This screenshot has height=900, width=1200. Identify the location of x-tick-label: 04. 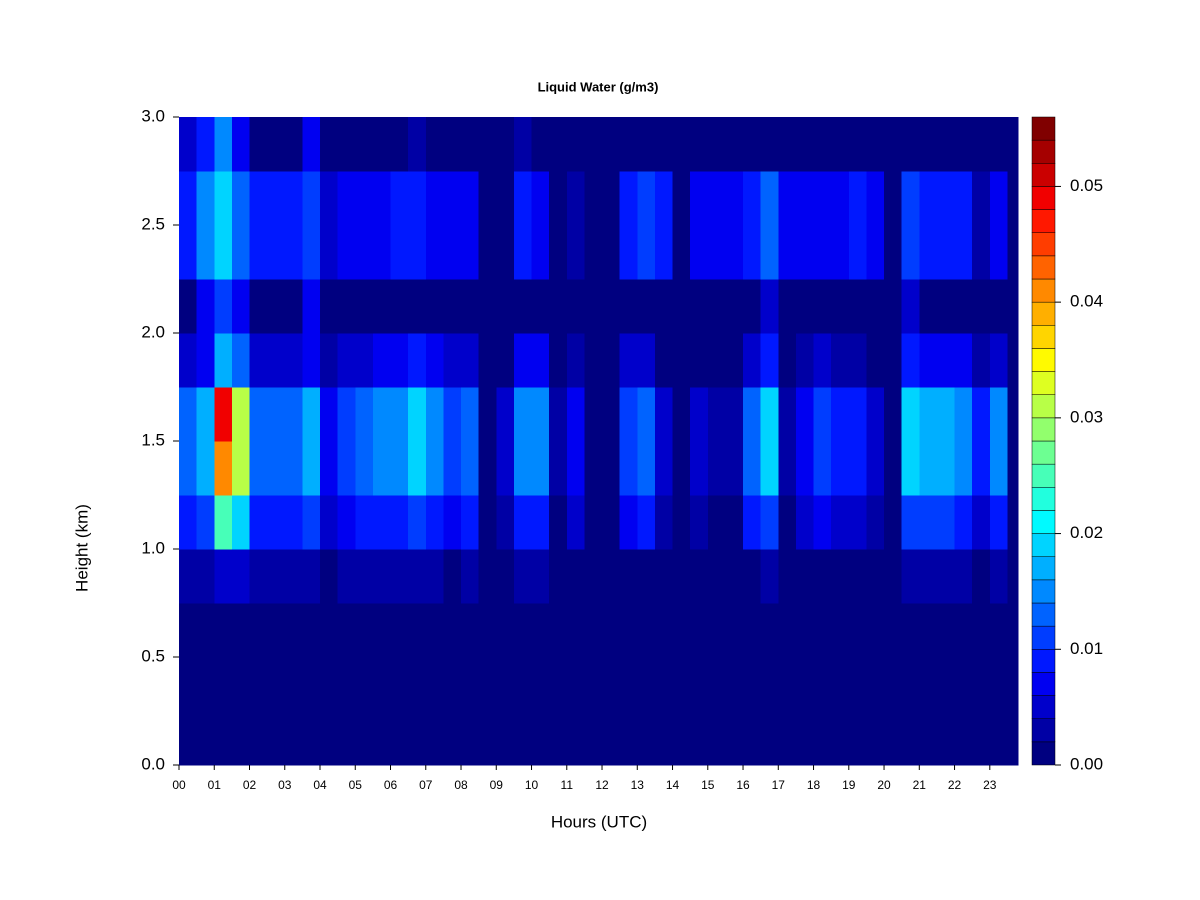
(320, 785).